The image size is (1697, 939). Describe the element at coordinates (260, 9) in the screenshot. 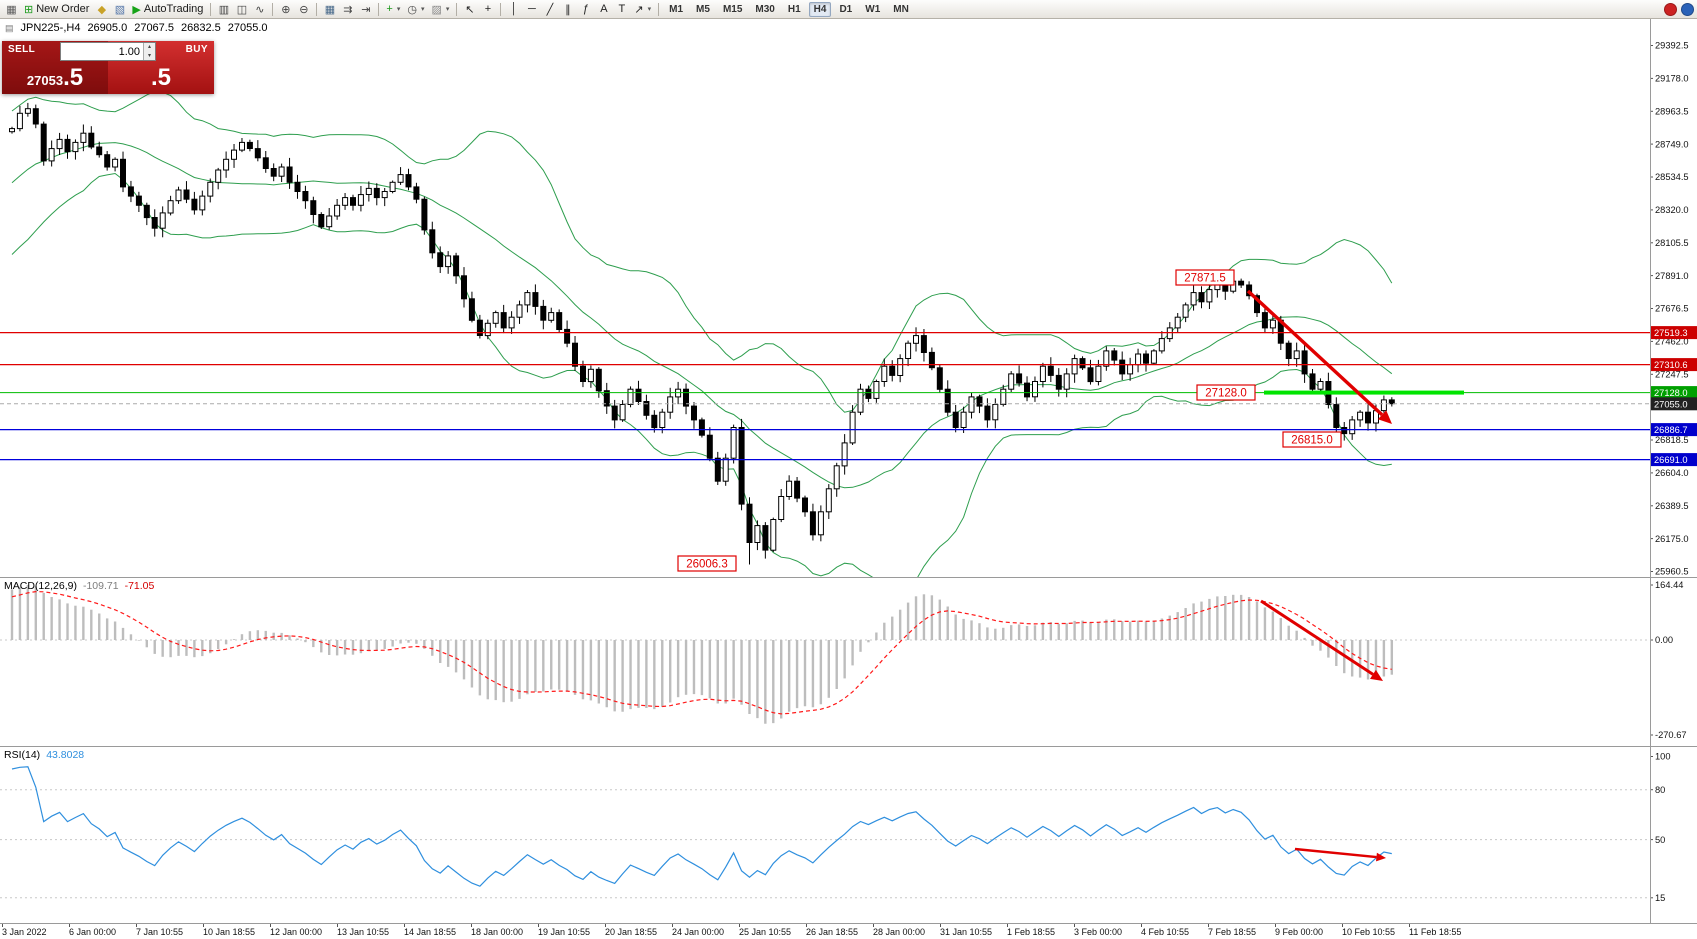

I see `line-chart-icon: ∿` at that location.